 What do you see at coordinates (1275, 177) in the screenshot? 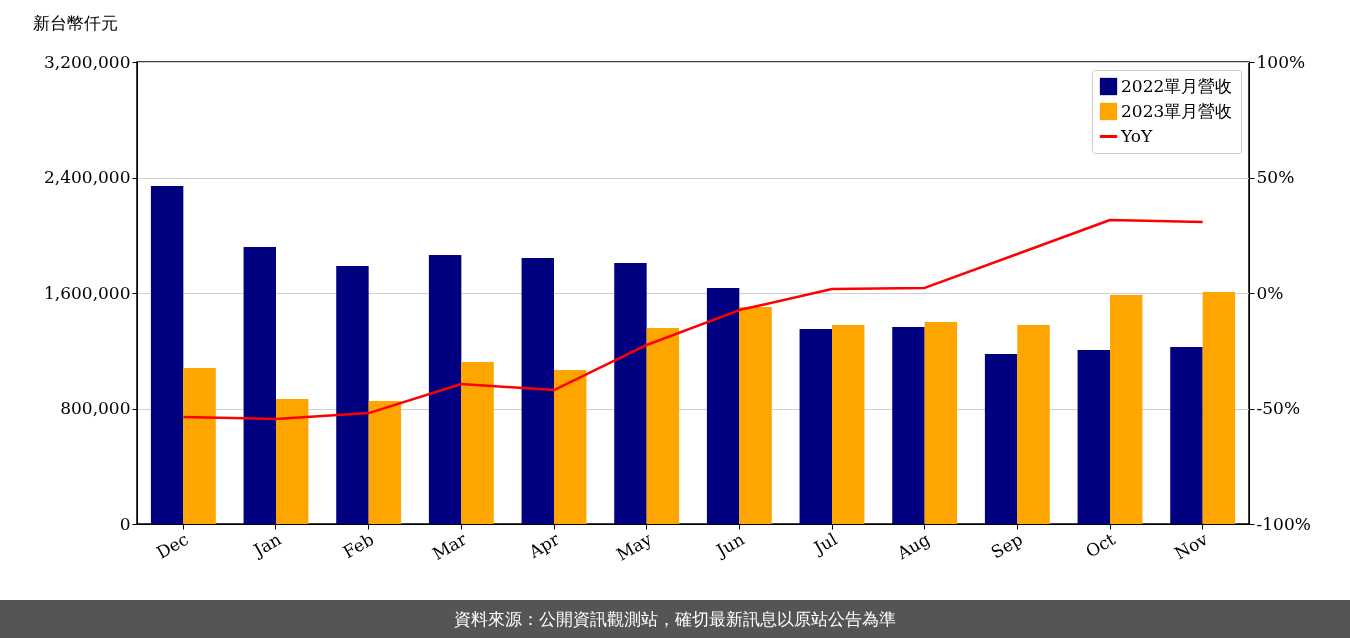
I see `y2-tick-label: 50%` at bounding box center [1275, 177].